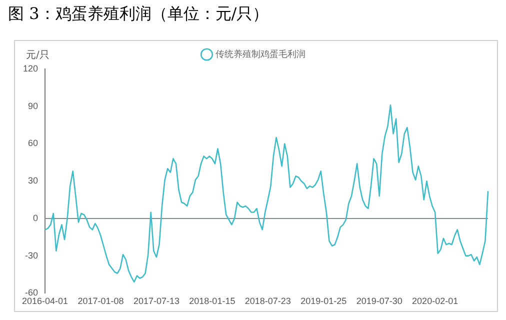 This screenshot has height=320, width=506. I want to click on y-tick-label: 60, so click(33, 143).